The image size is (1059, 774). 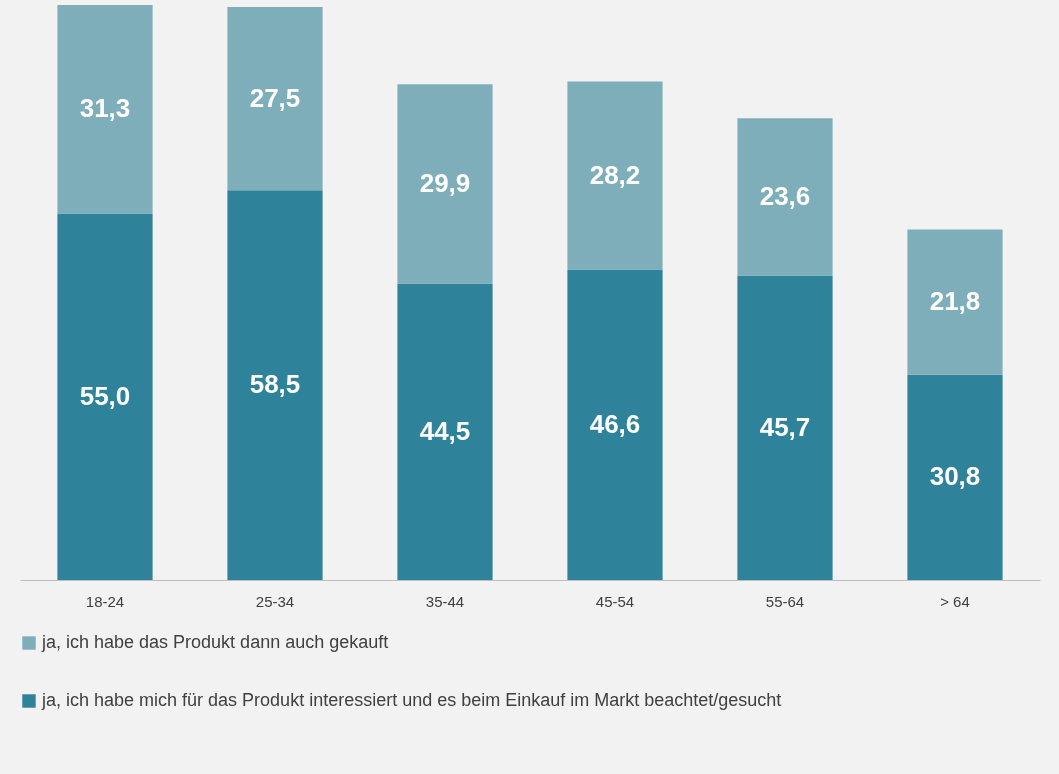 I want to click on data-label: 23,6, so click(x=785, y=195).